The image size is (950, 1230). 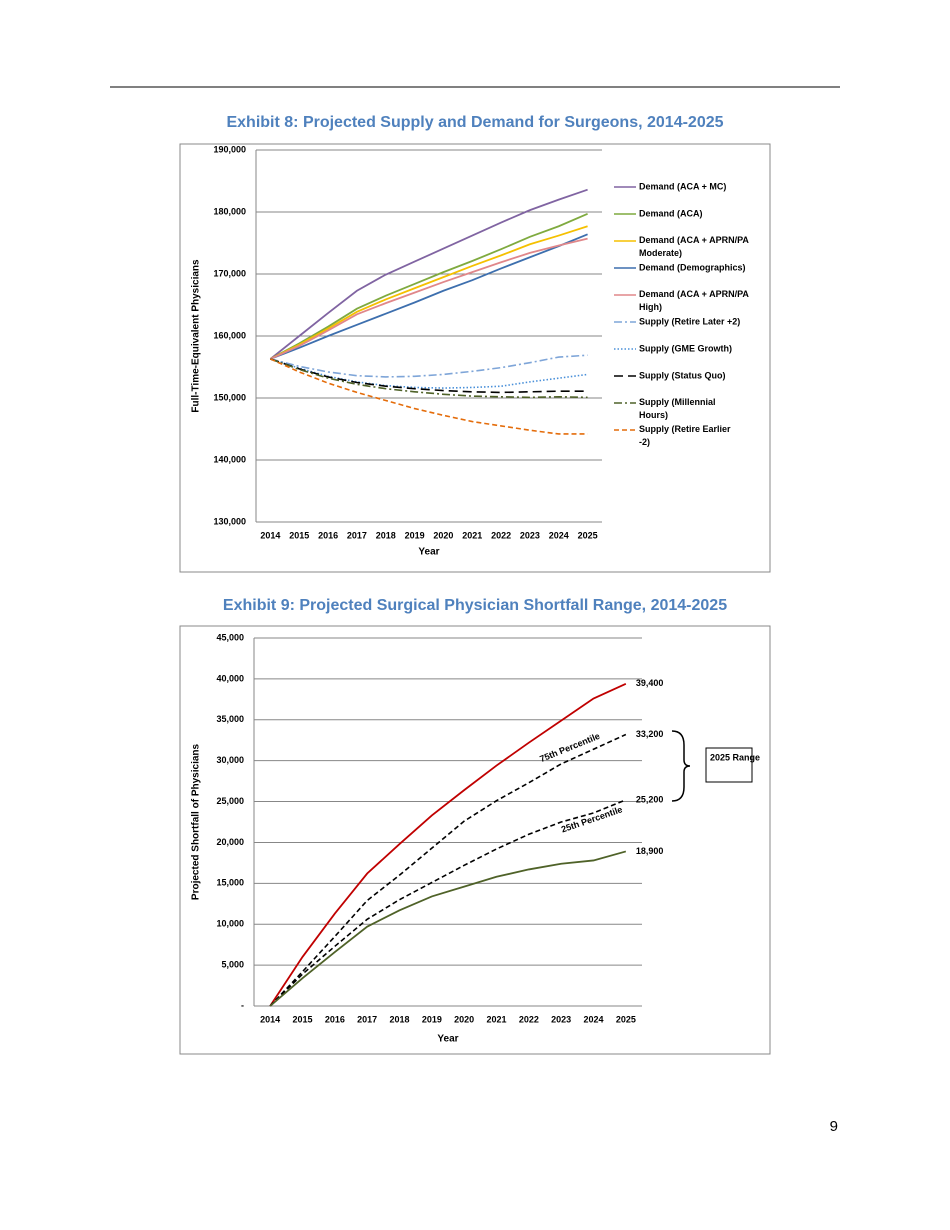 I want to click on y-tick-label: 10,000, so click(x=230, y=924).